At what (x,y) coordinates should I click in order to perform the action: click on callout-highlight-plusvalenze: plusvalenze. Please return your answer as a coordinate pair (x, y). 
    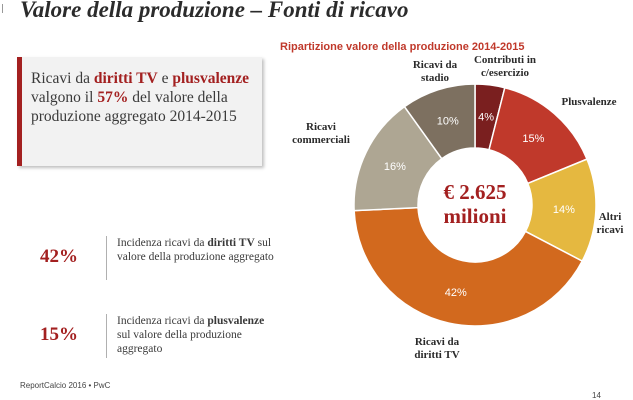
    Looking at the image, I should click on (211, 78).